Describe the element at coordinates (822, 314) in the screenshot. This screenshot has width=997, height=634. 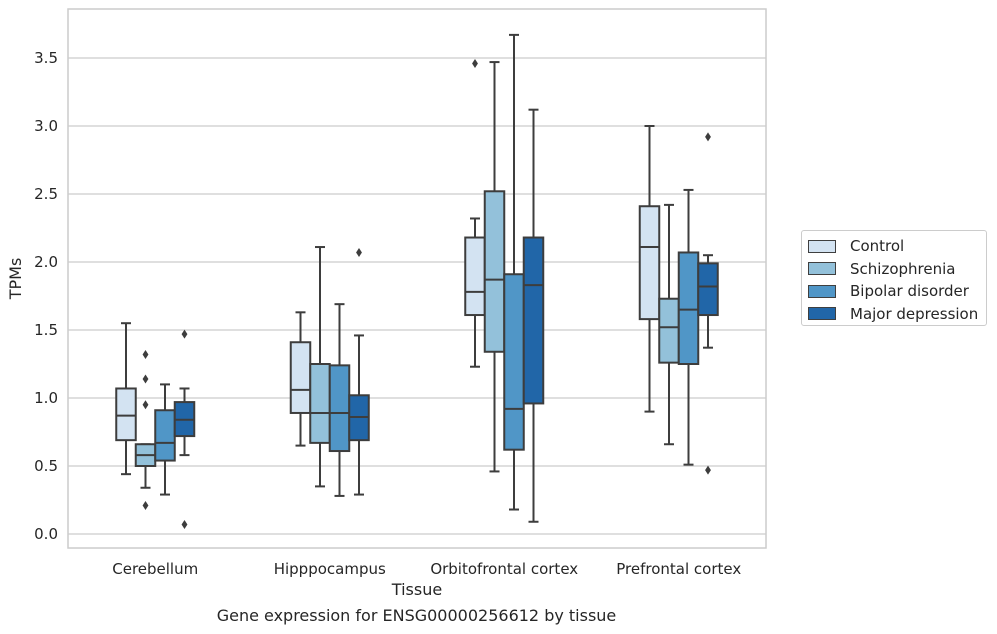
I see `legend-swatch-major-depression` at that location.